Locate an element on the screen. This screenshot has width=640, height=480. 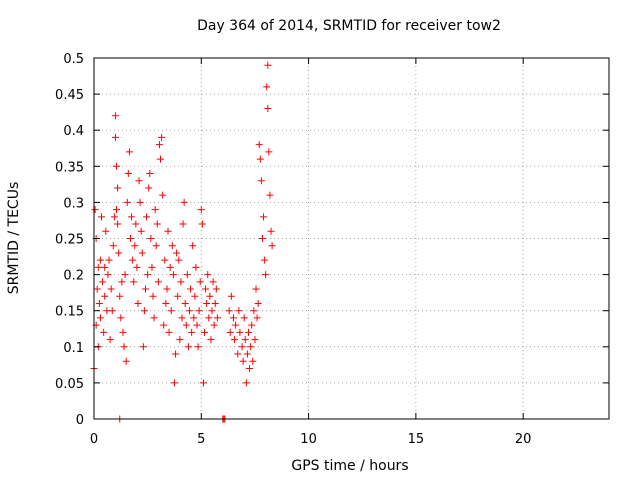
x-tick-labels: 0 5 10 15 20 is located at coordinates (311, 439).